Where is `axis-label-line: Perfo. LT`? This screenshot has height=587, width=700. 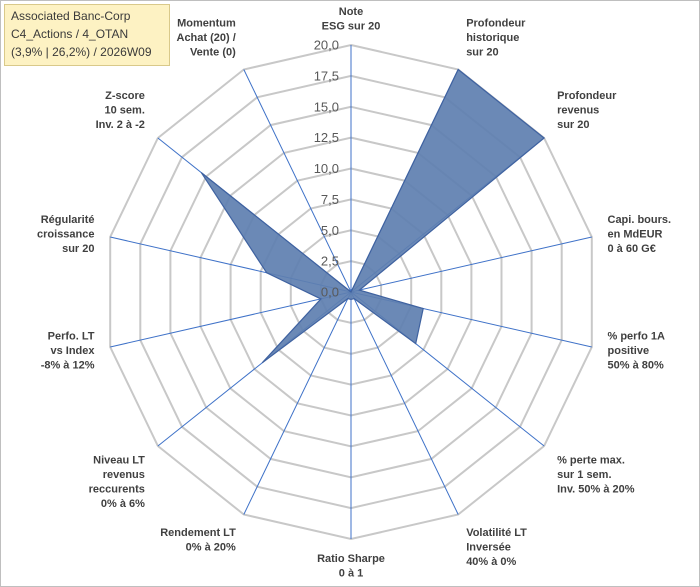
axis-label-line: Perfo. LT is located at coordinates (71, 336).